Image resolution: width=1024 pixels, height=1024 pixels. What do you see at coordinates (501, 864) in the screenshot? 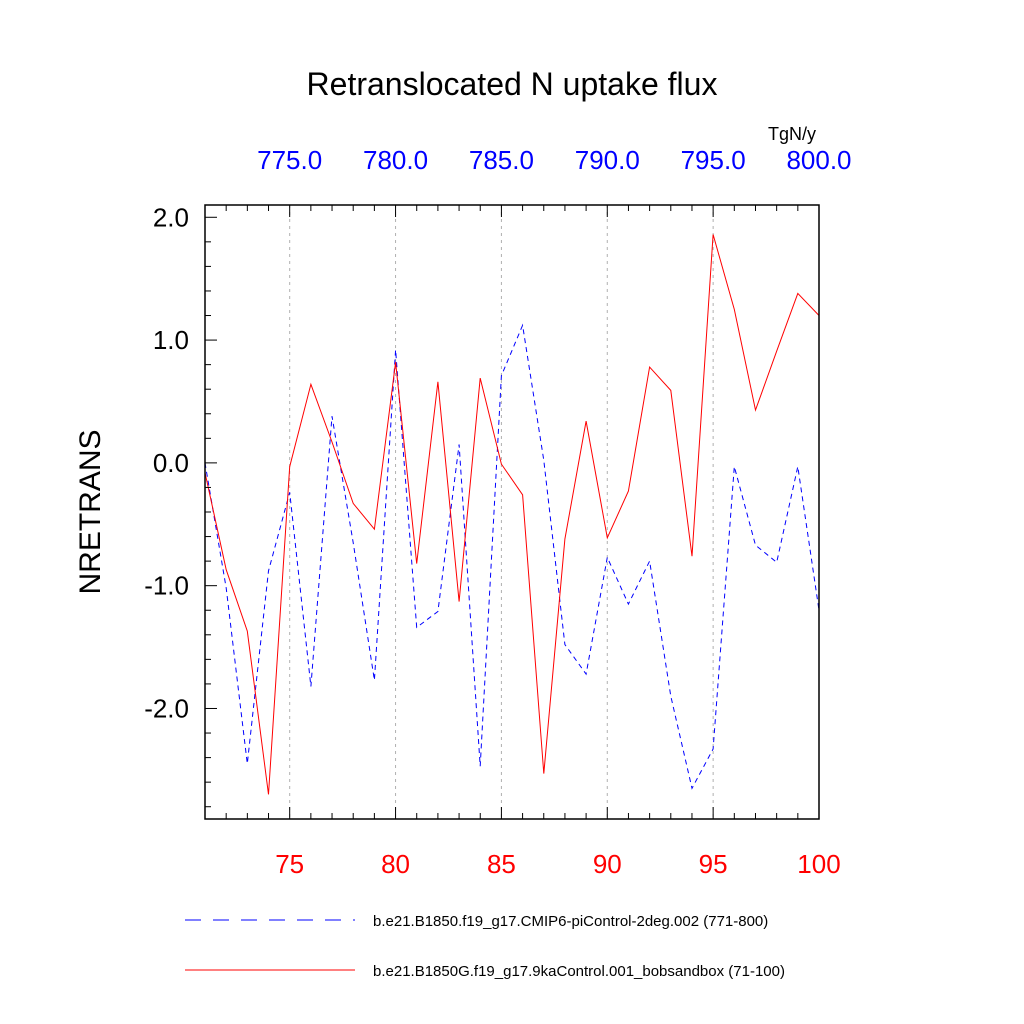
I see `x-bottom-tick-label: 85` at bounding box center [501, 864].